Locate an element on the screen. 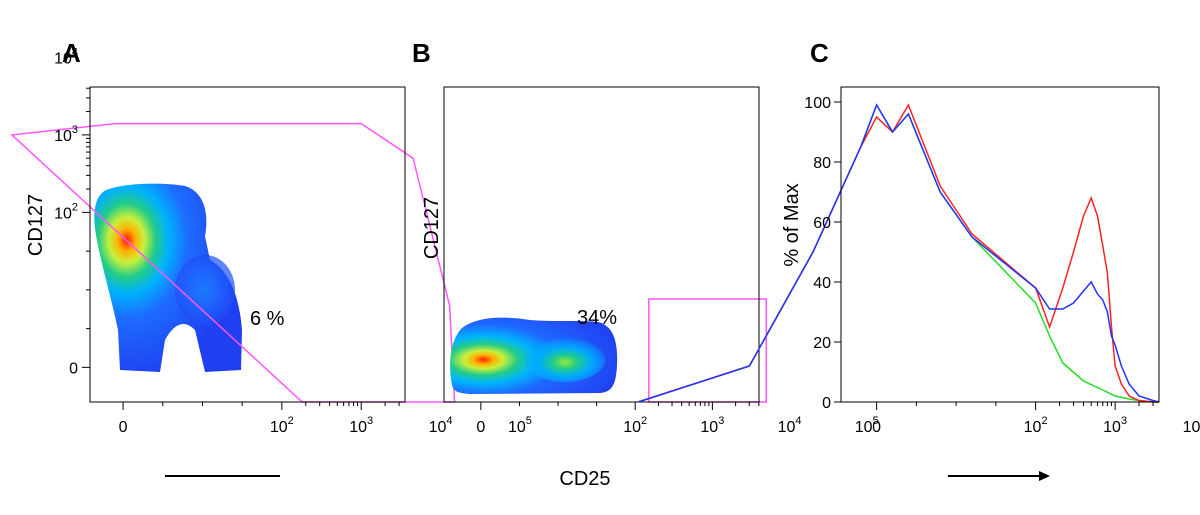 The image size is (1200, 515). y-tick-label: 20 is located at coordinates (822, 343).